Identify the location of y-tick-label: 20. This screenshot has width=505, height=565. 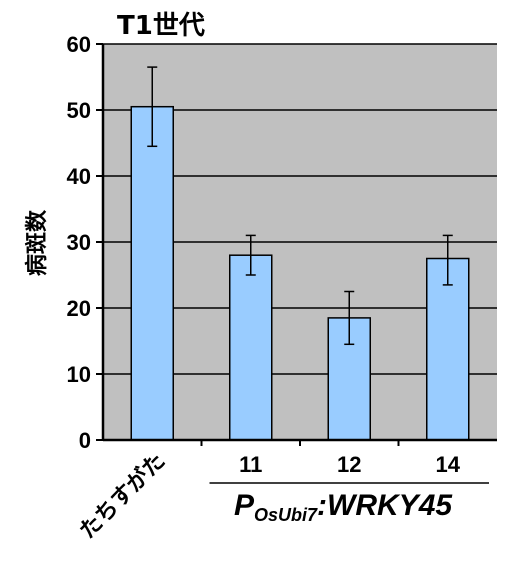
(79, 308).